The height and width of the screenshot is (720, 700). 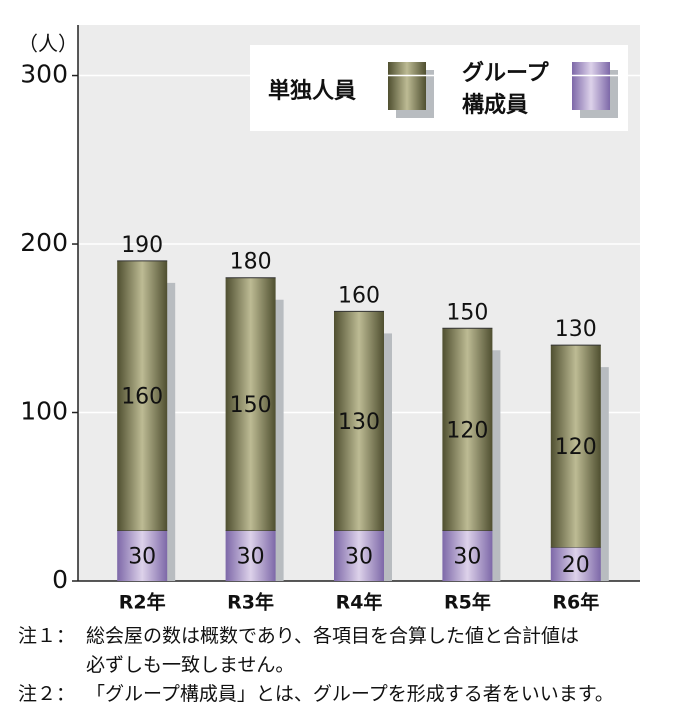 What do you see at coordinates (505, 89) in the screenshot?
I see `legend-label: グループ 構成員` at bounding box center [505, 89].